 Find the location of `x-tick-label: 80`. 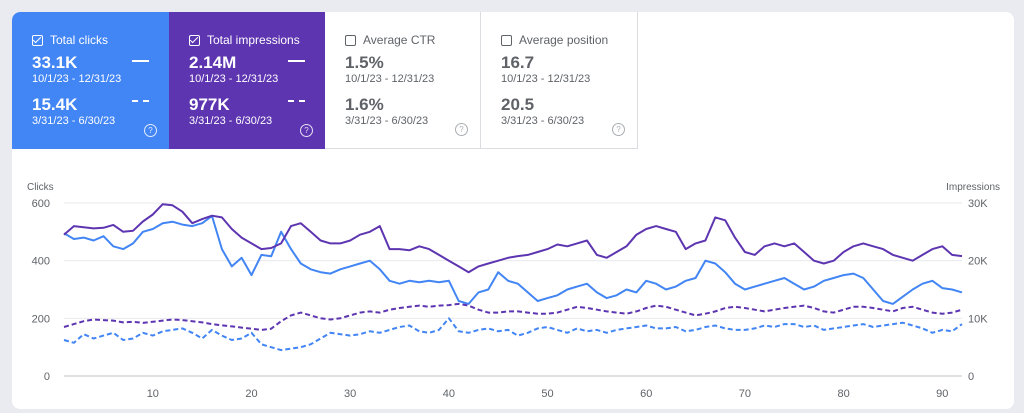

x-tick-label: 80 is located at coordinates (843, 394).